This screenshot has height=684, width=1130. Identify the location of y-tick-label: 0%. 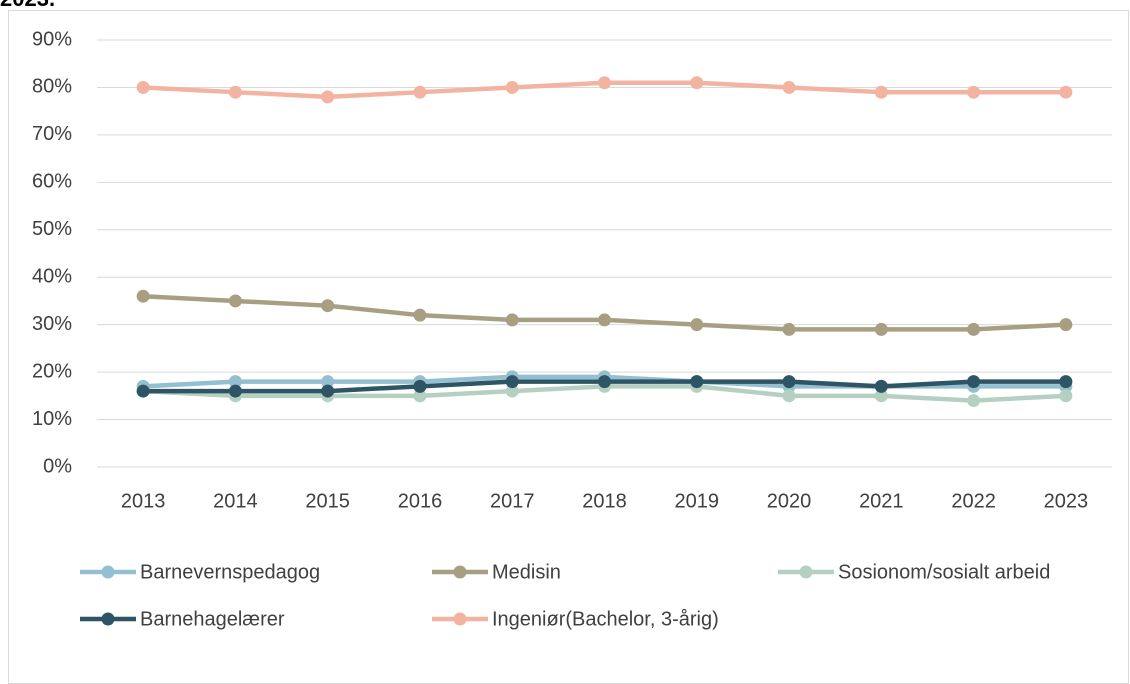
(57, 466).